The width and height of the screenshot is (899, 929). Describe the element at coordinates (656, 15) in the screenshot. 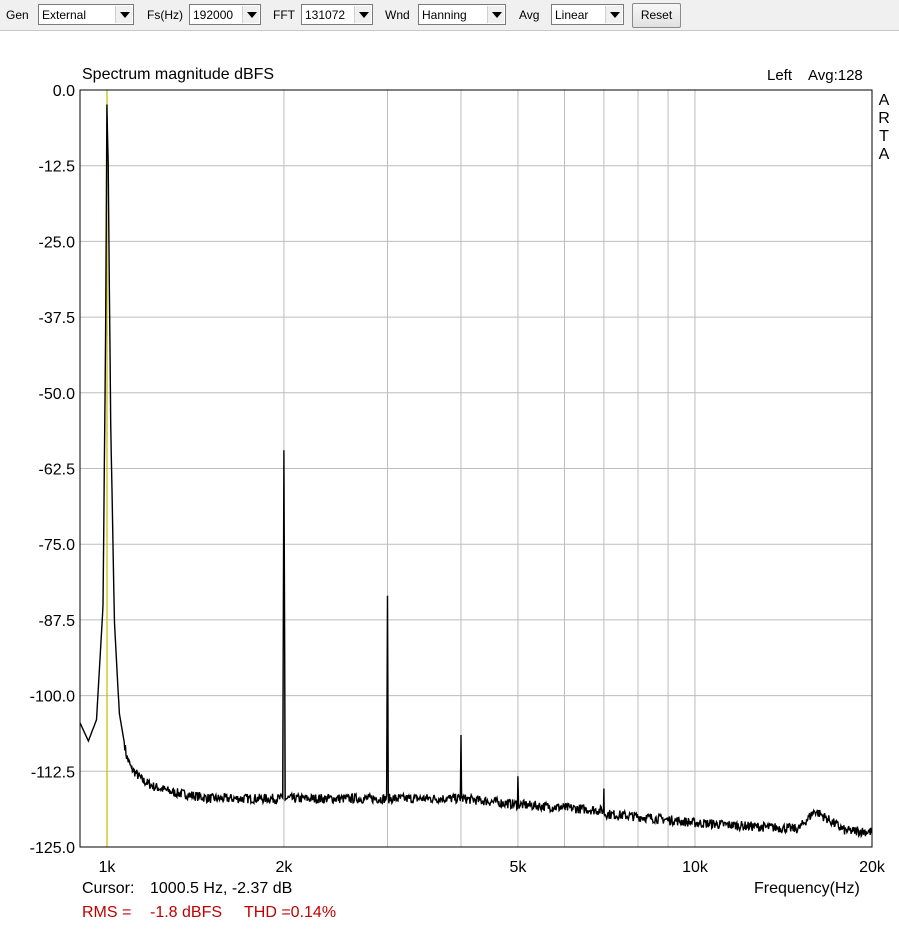

I see `reset-button: Reset` at that location.